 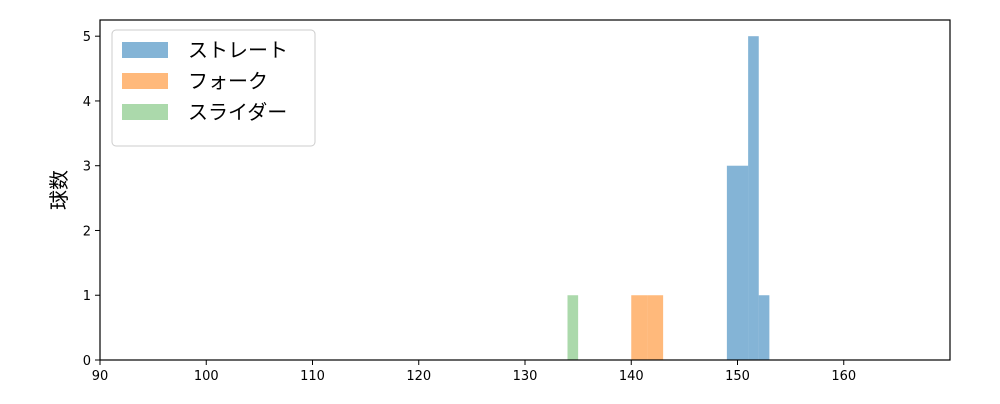 What do you see at coordinates (206, 376) in the screenshot?
I see `x-tick-label: 100` at bounding box center [206, 376].